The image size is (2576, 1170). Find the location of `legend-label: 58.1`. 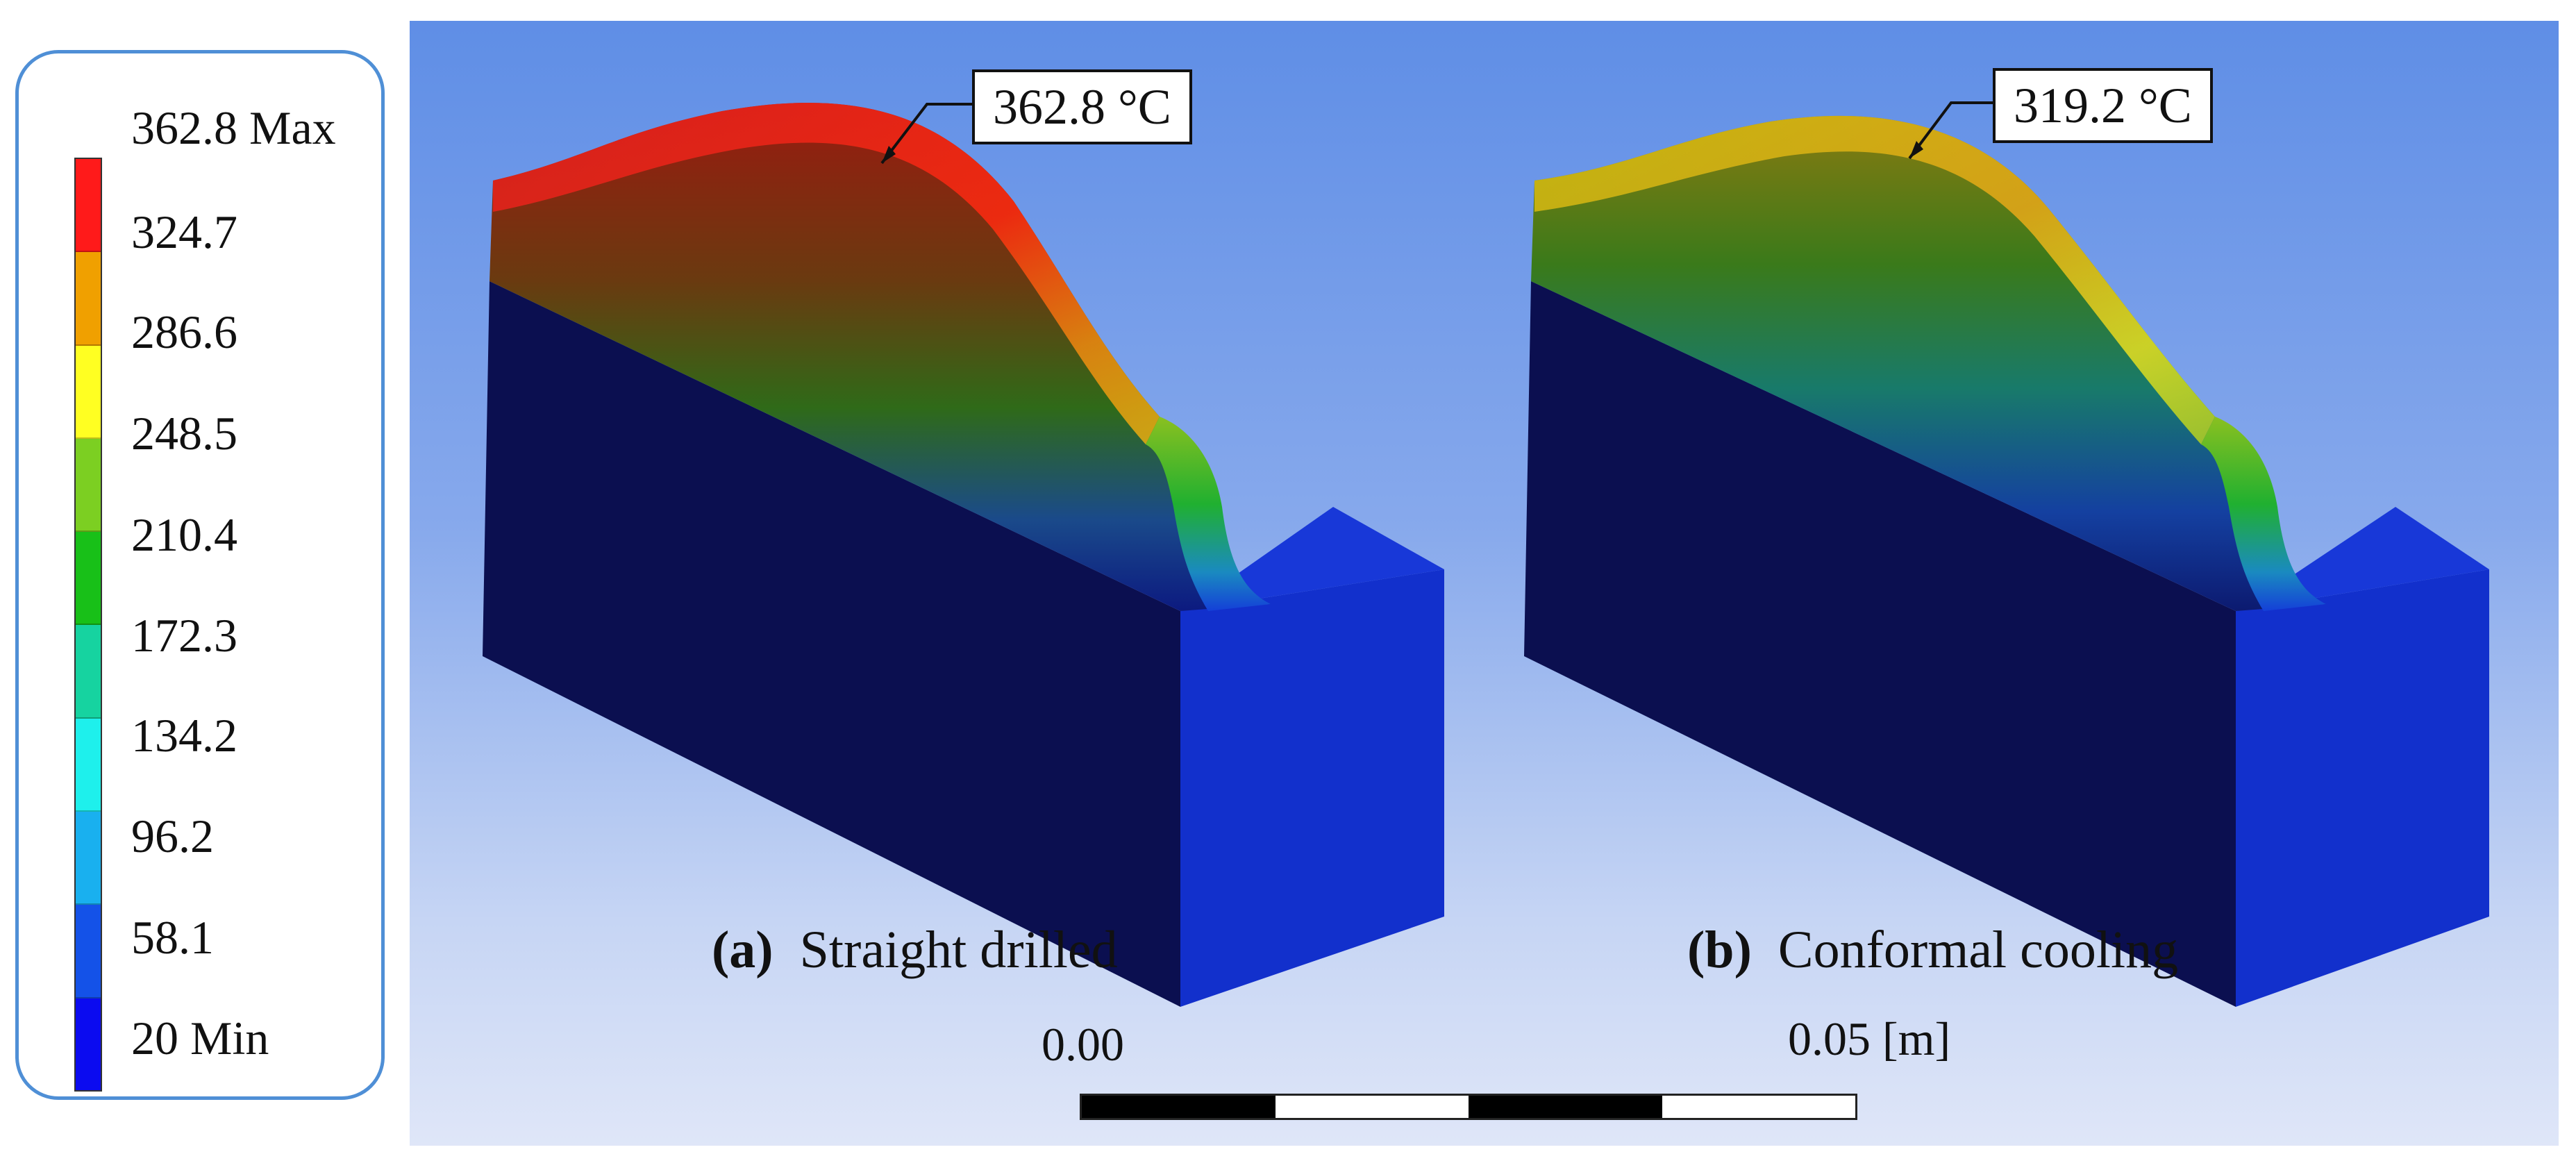

legend-label: 58.1 is located at coordinates (172, 937).